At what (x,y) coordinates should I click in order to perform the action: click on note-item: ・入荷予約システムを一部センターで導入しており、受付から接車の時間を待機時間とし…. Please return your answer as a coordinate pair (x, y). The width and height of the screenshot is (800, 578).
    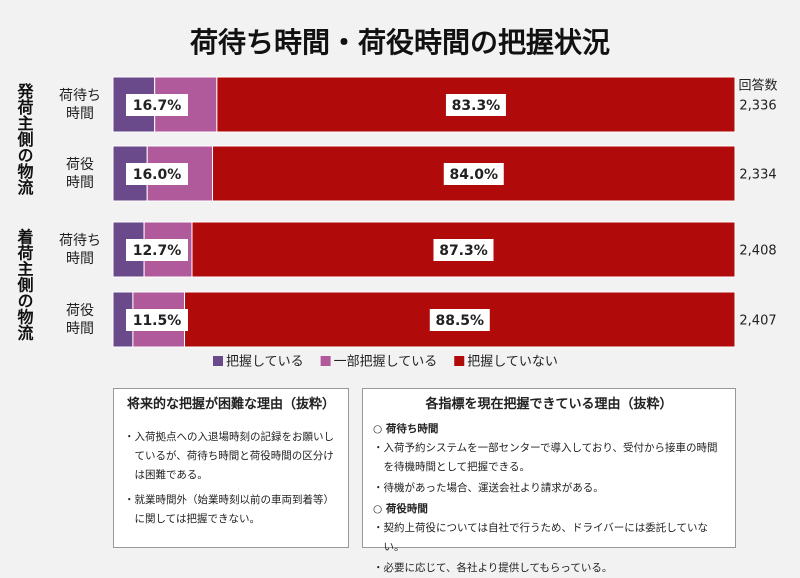
    Looking at the image, I should click on (545, 457).